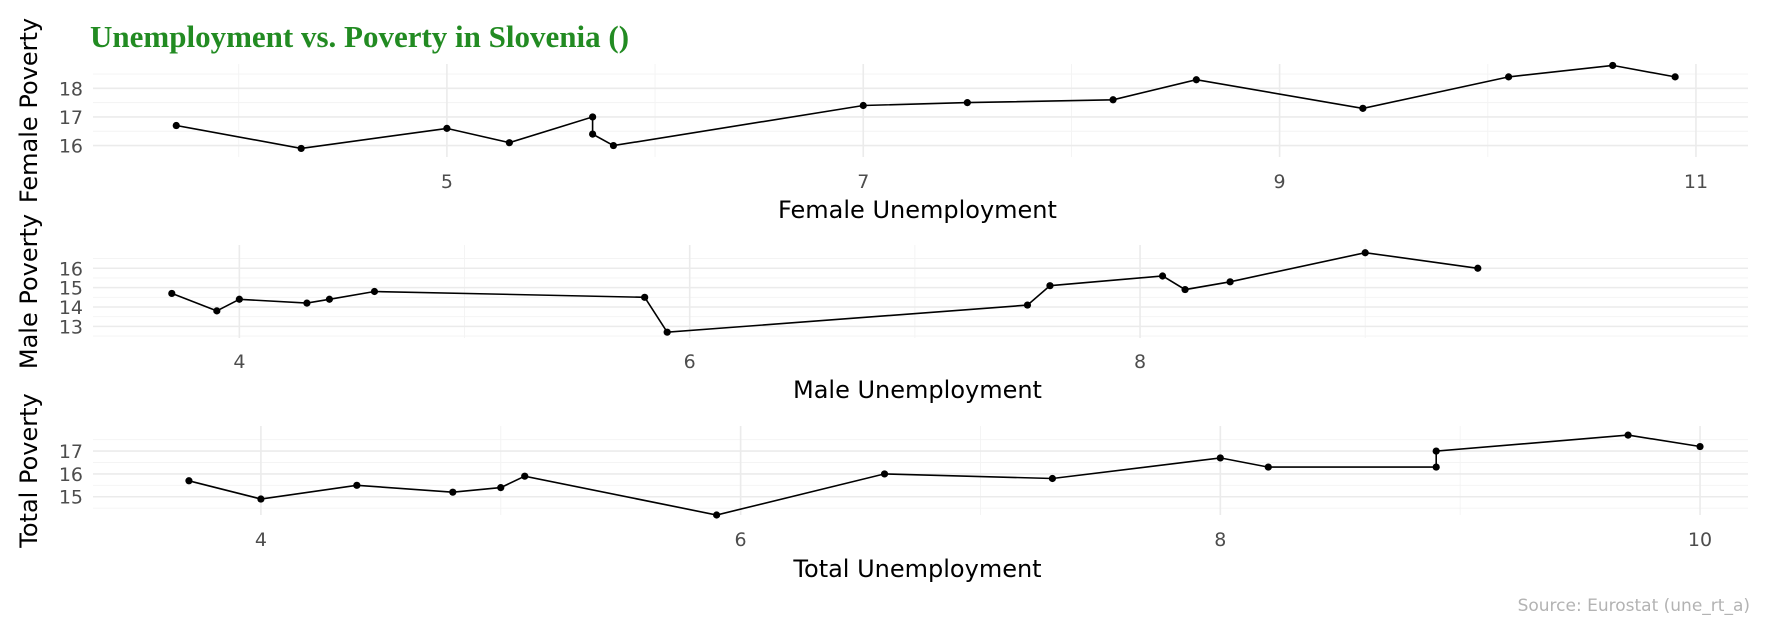 This screenshot has height=636, width=1770. What do you see at coordinates (71, 327) in the screenshot?
I see `y-tick-label: 13` at bounding box center [71, 327].